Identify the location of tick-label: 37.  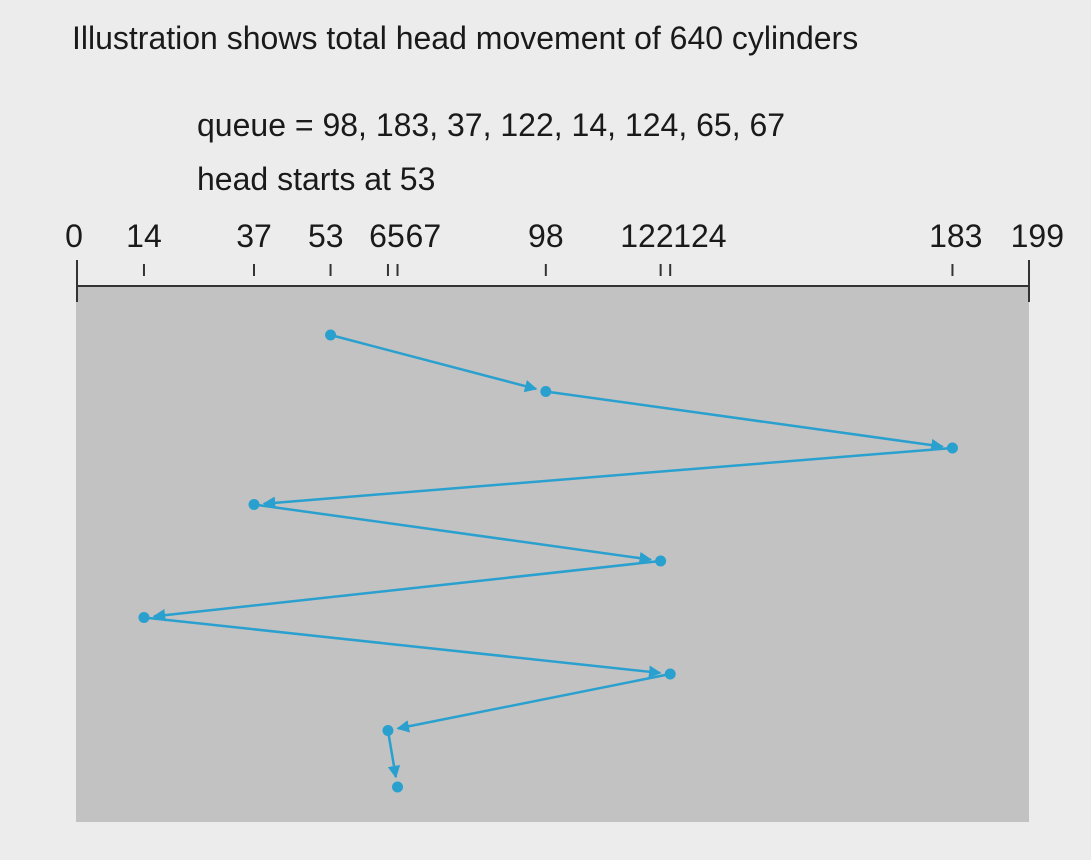
(254, 236).